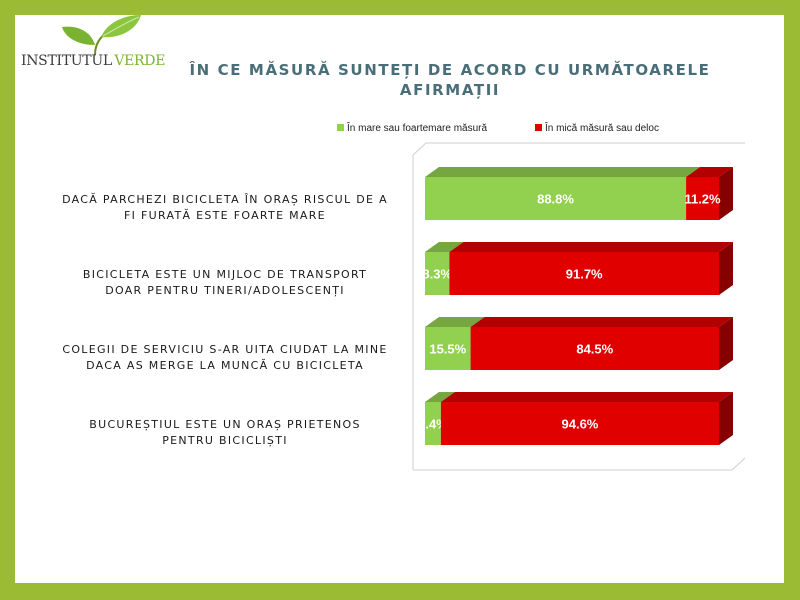  I want to click on legend-item-disagree: În mică măsură sau deloc, so click(597, 128).